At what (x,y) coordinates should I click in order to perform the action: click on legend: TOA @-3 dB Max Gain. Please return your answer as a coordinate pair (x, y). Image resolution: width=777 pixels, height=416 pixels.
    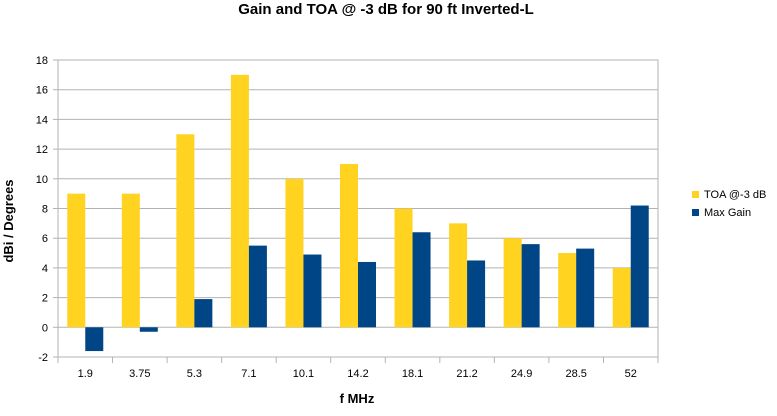
    Looking at the image, I should click on (729, 204).